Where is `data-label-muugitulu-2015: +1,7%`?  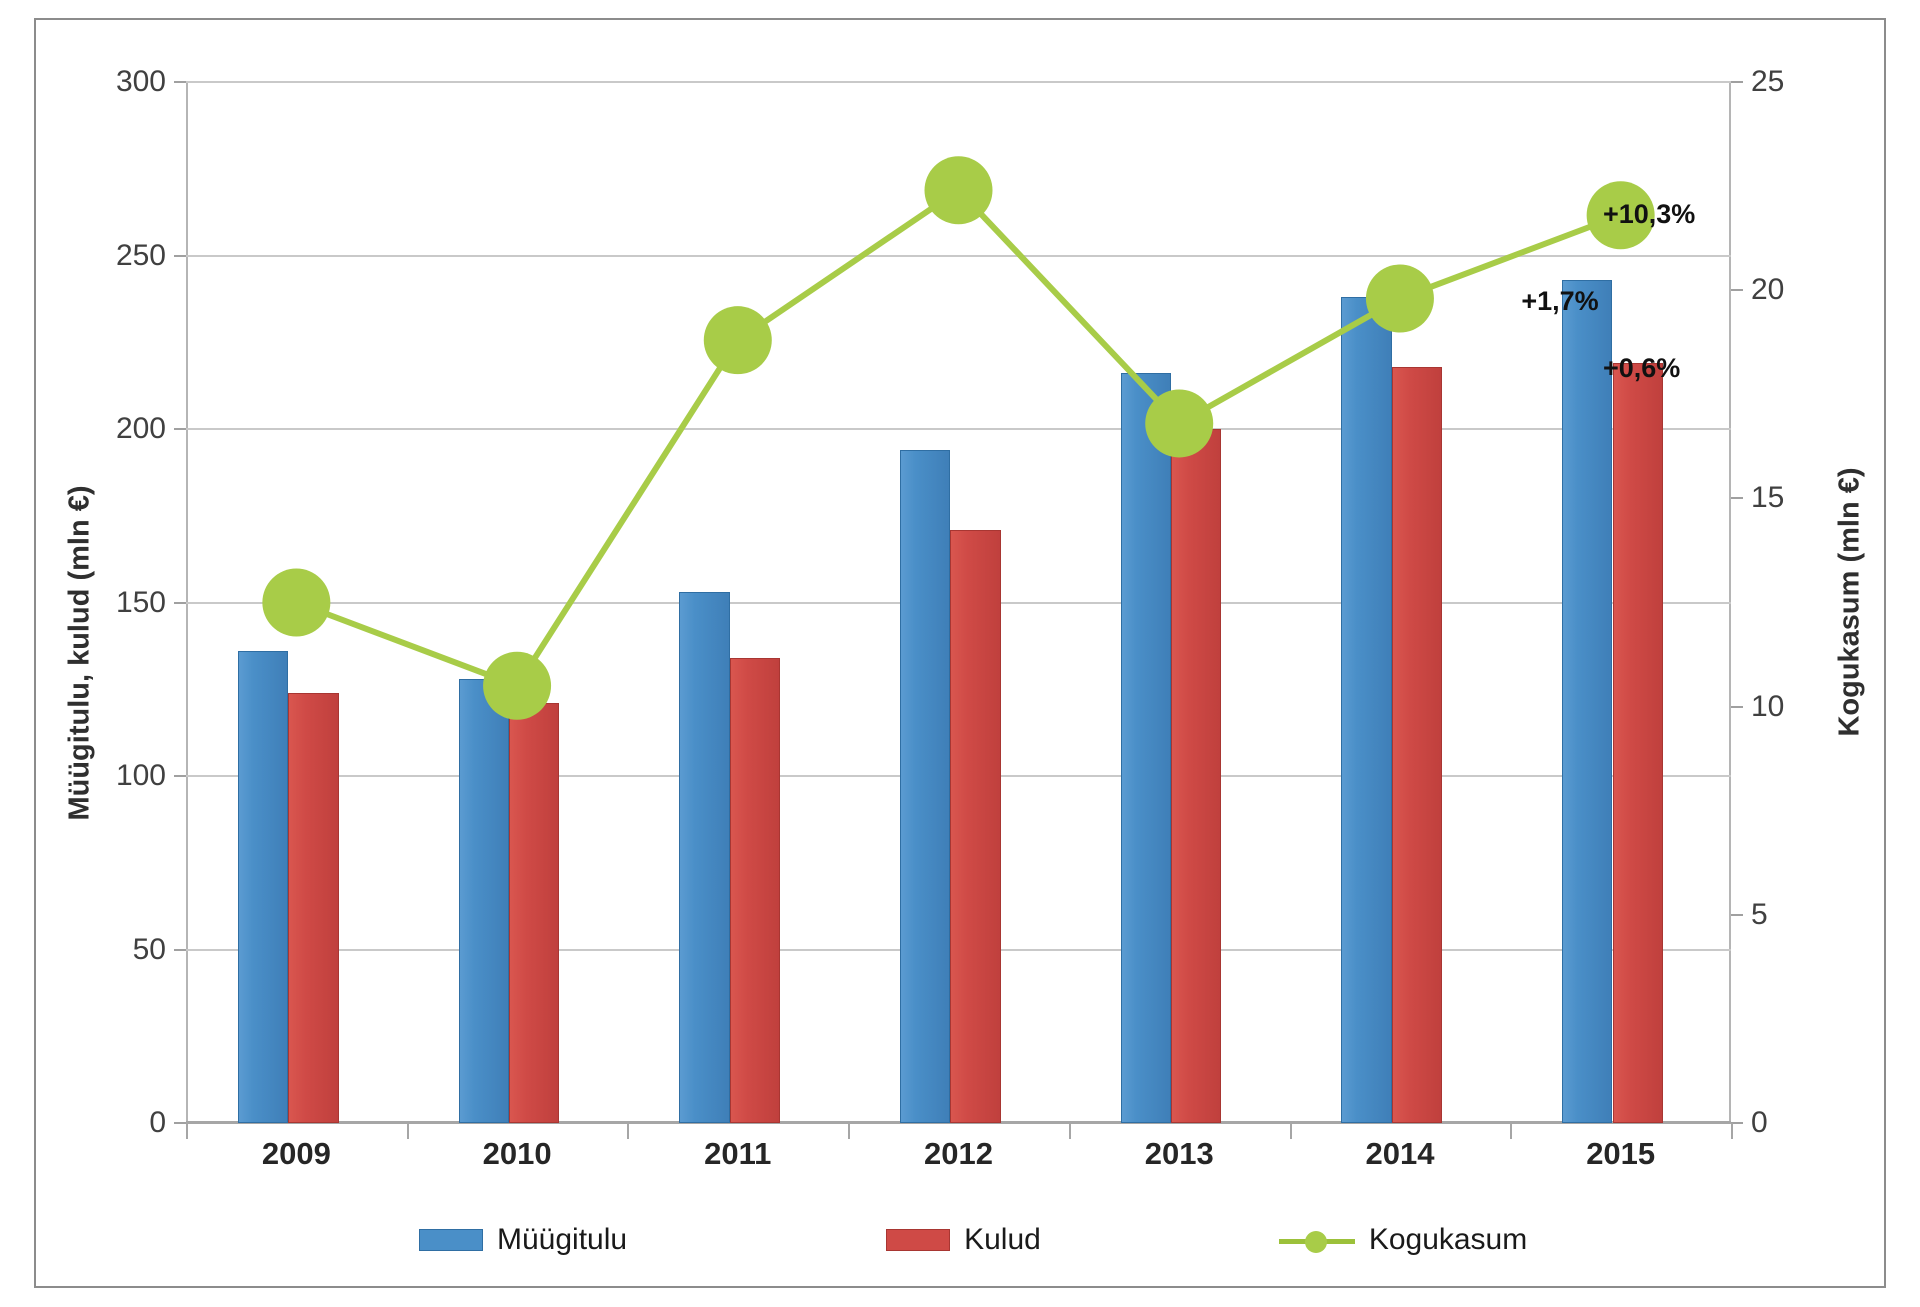 data-label-muugitulu-2015: +1,7% is located at coordinates (1560, 300).